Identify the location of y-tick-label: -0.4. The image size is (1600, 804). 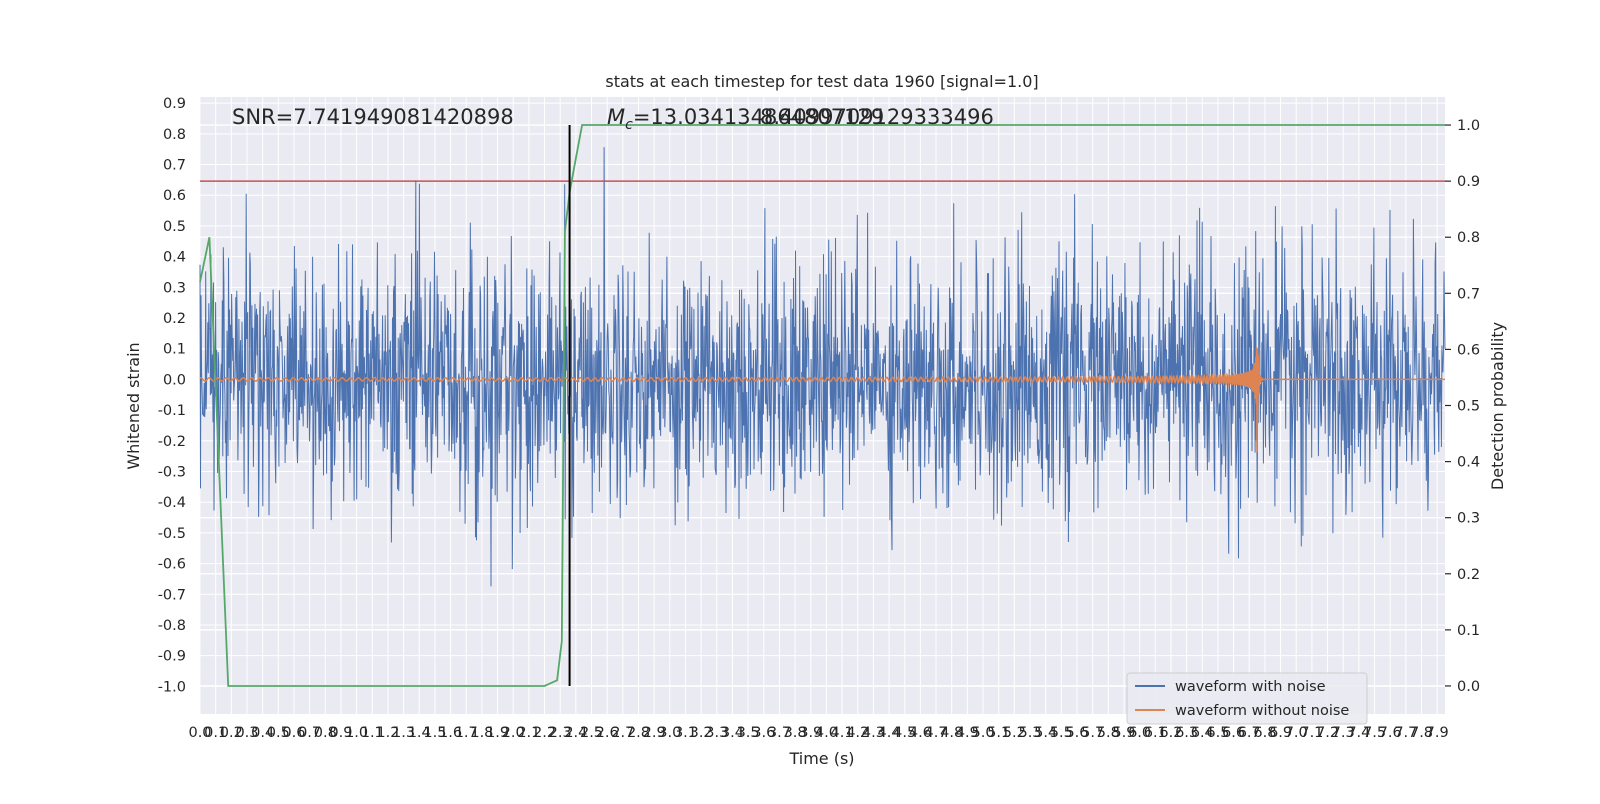
(172, 503).